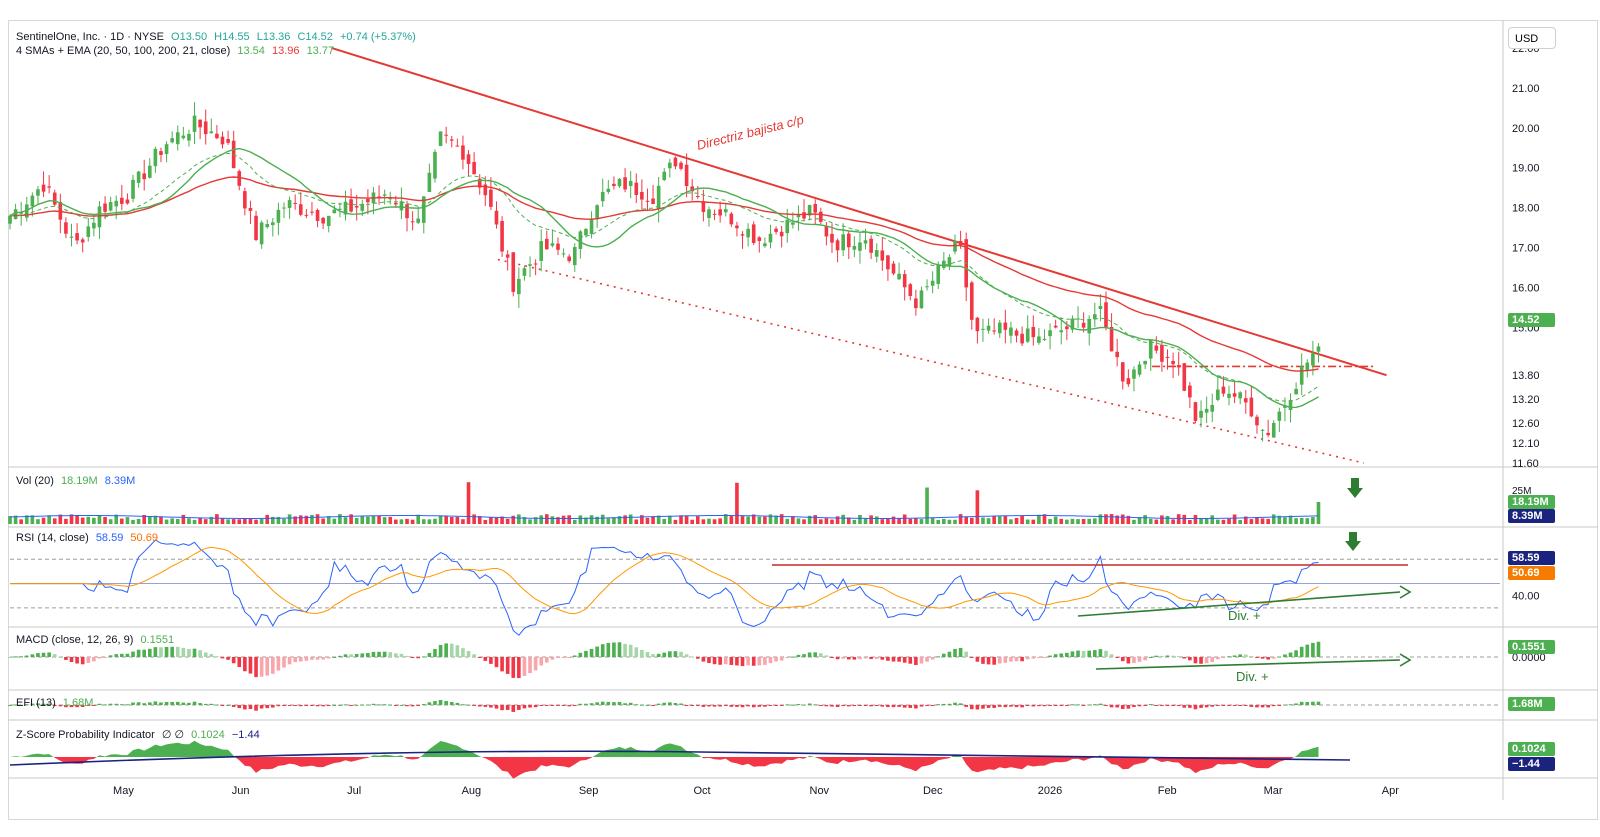 This screenshot has width=1600, height=837. Describe the element at coordinates (1532, 38) in the screenshot. I see `currency-button: USD` at that location.